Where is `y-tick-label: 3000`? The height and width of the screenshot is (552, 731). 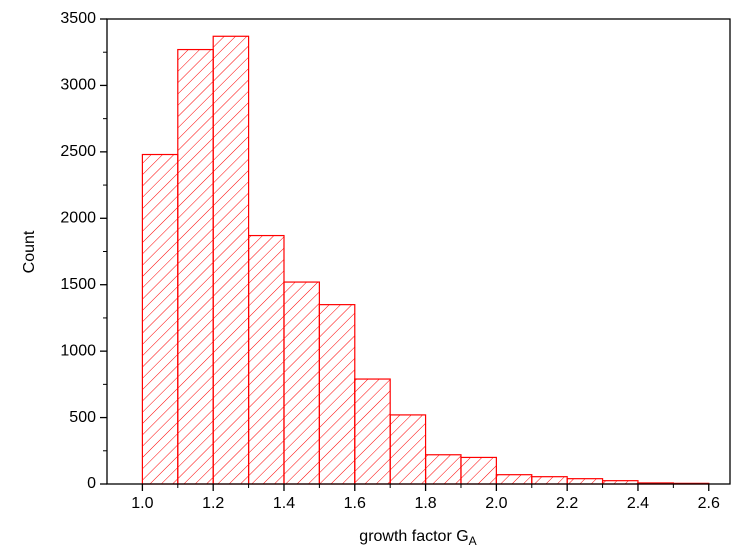 y-tick-label: 3000 is located at coordinates (78, 85).